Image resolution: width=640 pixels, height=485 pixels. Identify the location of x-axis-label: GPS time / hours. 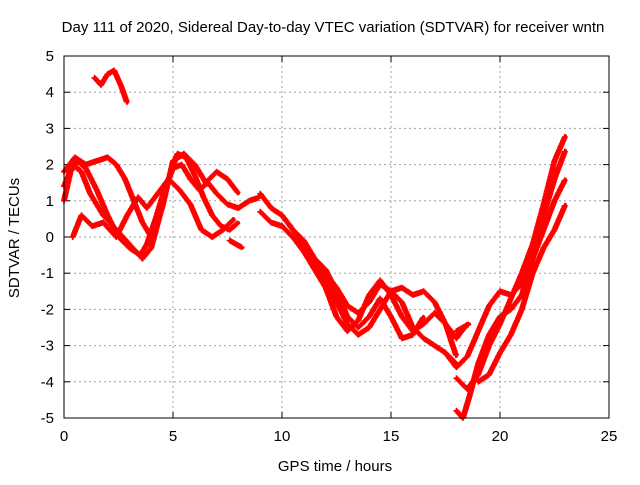
(335, 466).